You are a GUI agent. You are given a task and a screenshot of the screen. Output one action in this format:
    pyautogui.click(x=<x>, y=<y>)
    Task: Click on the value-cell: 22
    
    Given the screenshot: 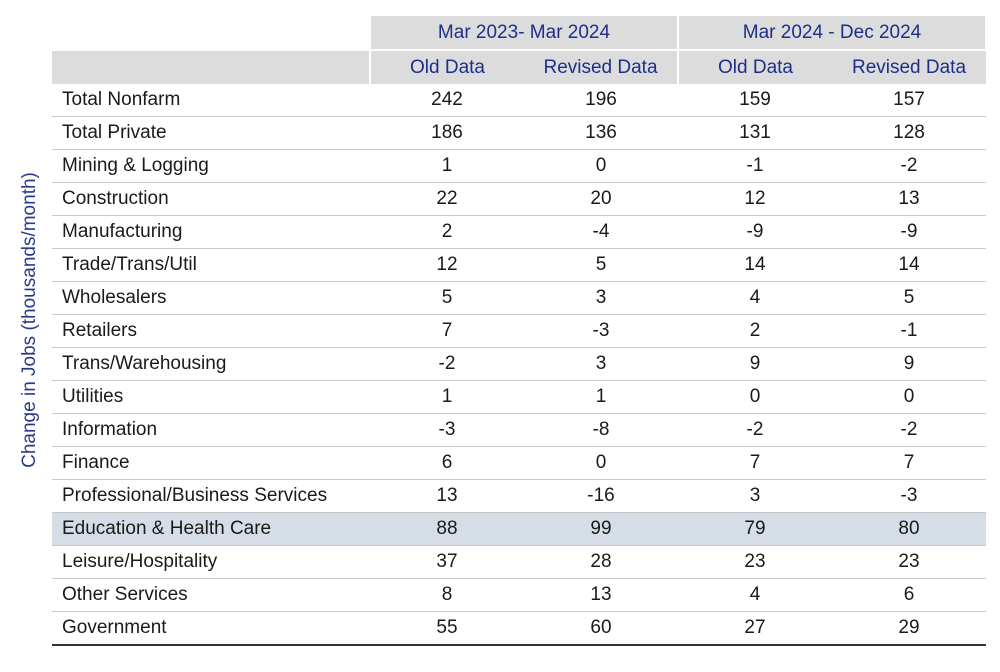 What is the action you would take?
    pyautogui.click(x=447, y=199)
    